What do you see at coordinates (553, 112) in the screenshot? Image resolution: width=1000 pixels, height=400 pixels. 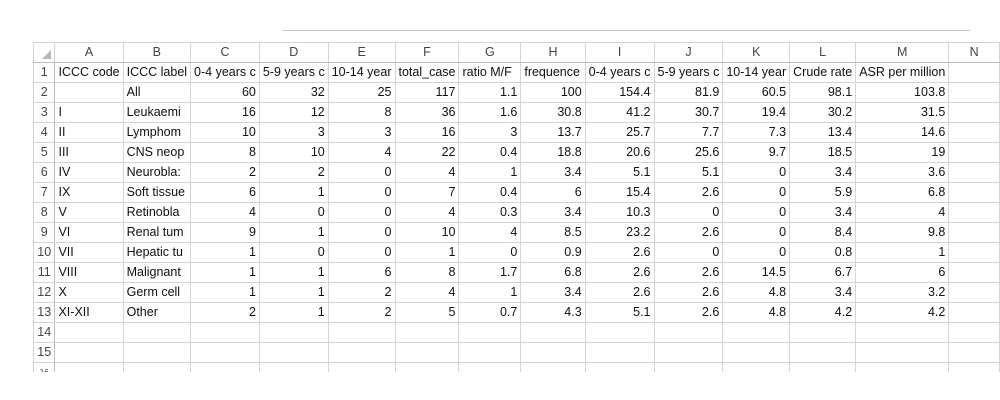 I see `cell: 30.8` at bounding box center [553, 112].